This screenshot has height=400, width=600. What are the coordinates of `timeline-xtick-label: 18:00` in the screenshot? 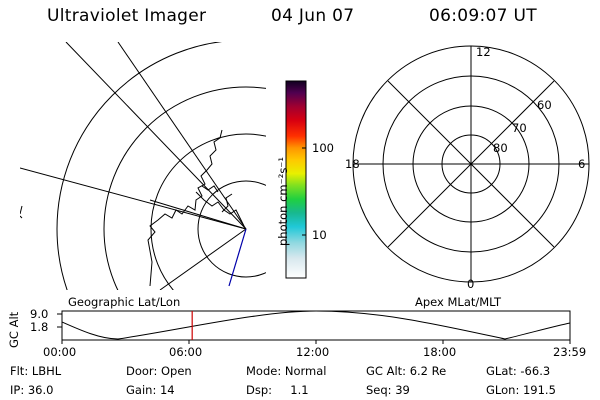 It's located at (440, 352).